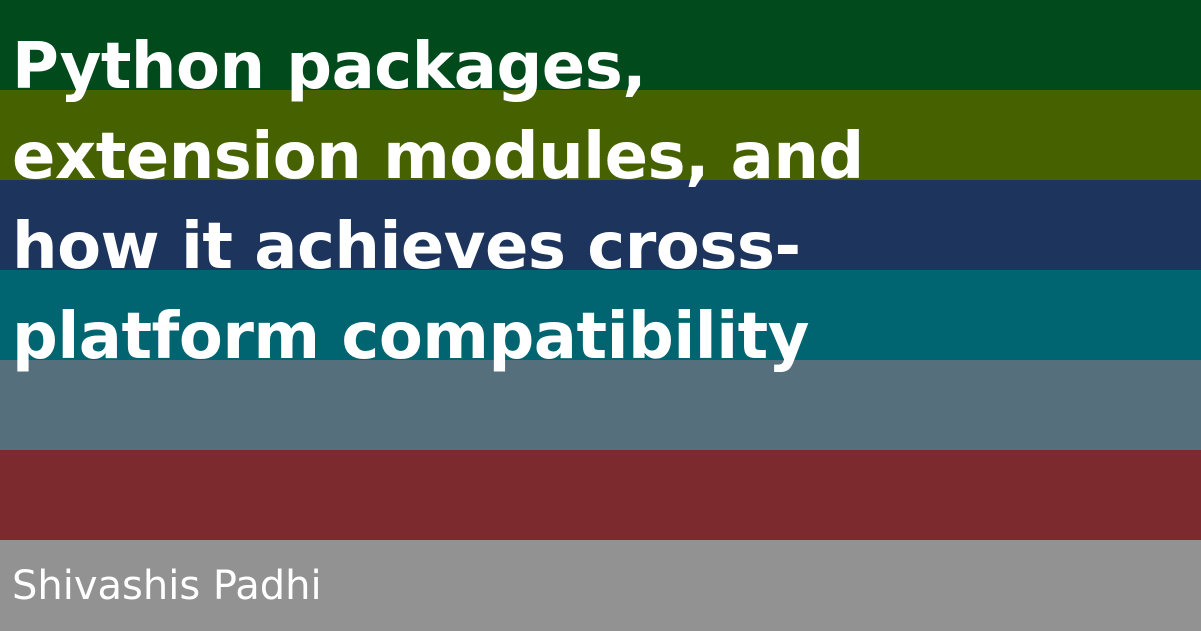 The height and width of the screenshot is (631, 1201). What do you see at coordinates (406, 247) in the screenshot?
I see `title-line-3: how it achieves cross-` at bounding box center [406, 247].